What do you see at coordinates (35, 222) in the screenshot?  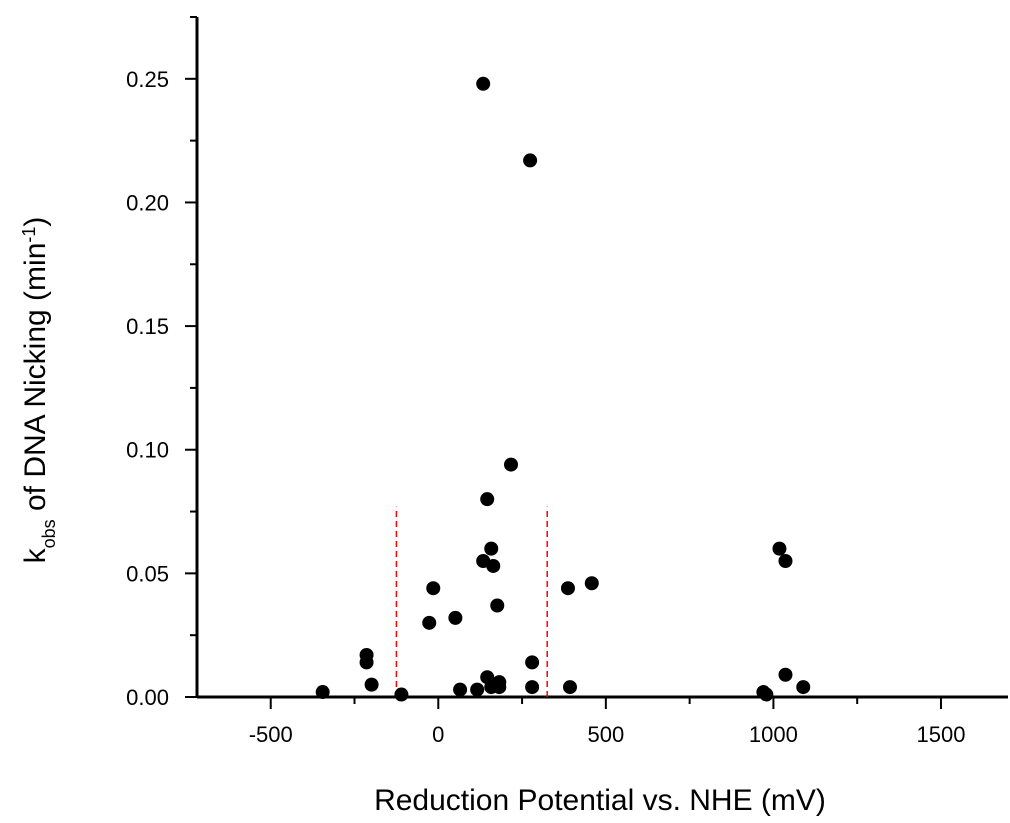 I see `y-axis-label-part: )` at bounding box center [35, 222].